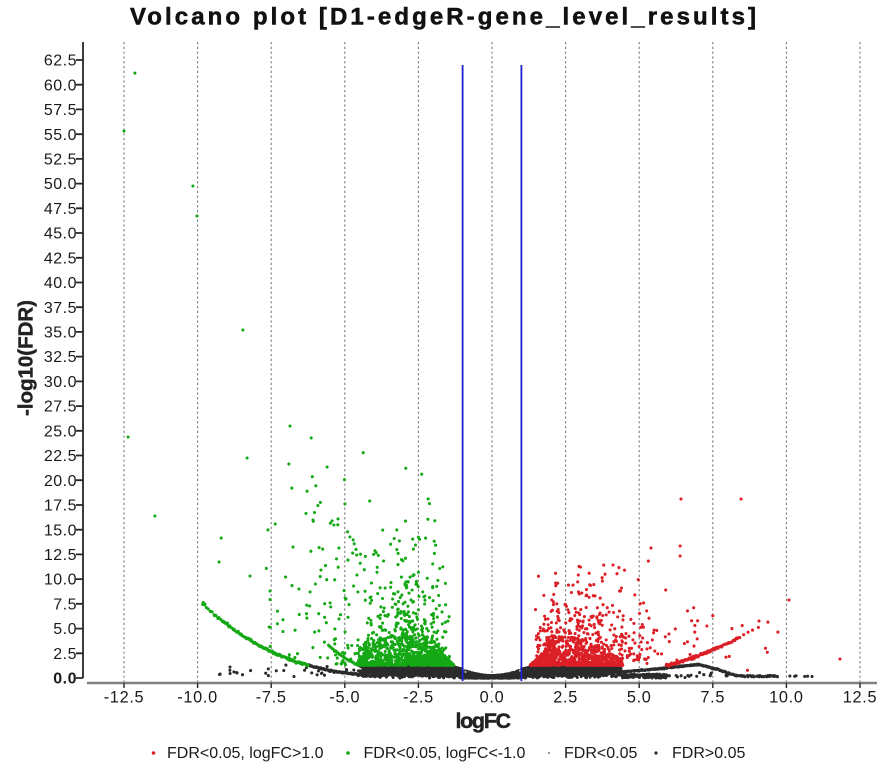  I want to click on svg-text: -10.0, so click(197, 698).